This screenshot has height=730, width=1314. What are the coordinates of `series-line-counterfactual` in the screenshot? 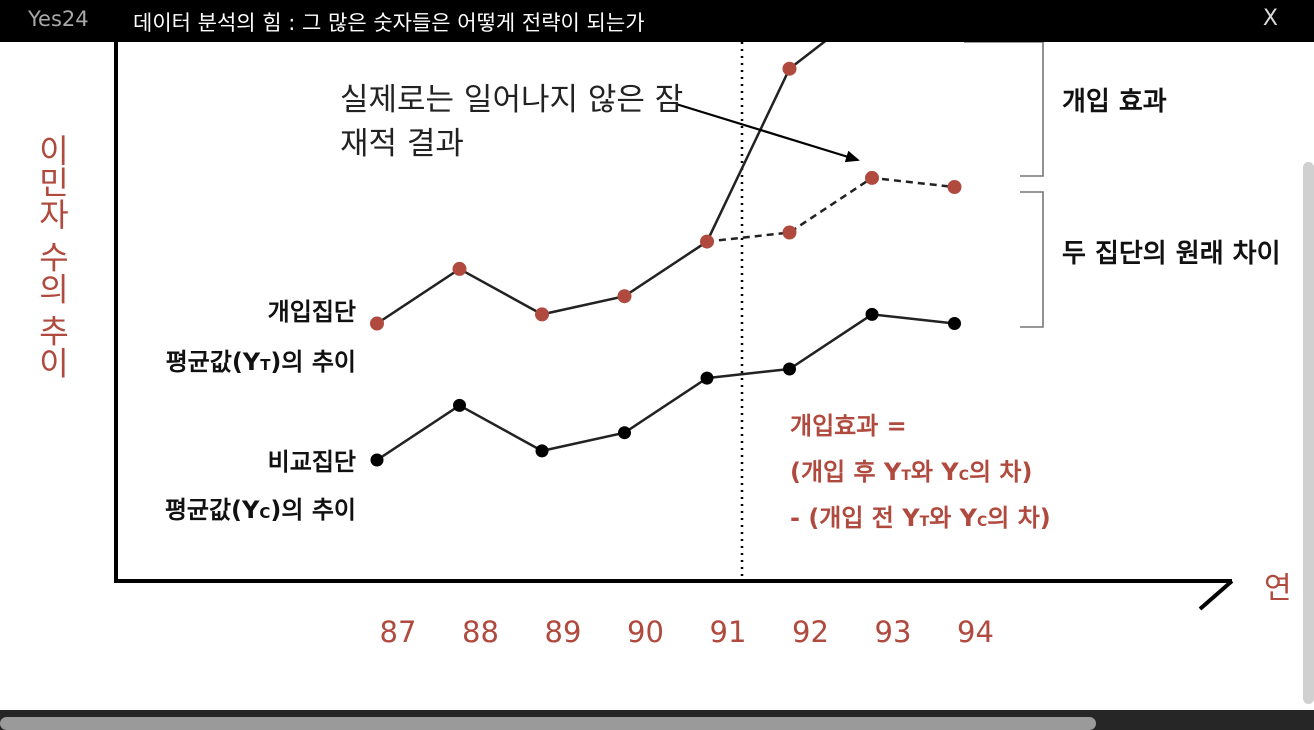 It's located at (830, 209).